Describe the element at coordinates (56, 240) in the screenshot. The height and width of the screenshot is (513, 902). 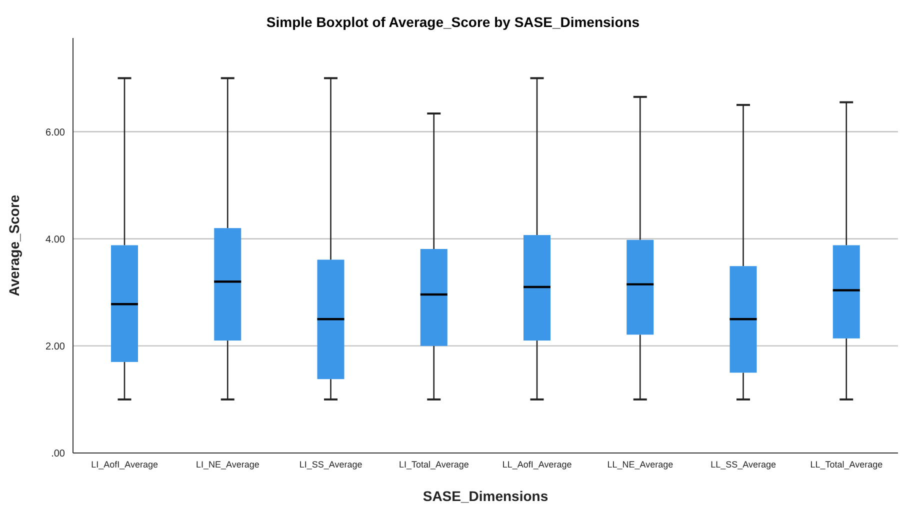
I see `y-tick-label: 4.00` at that location.